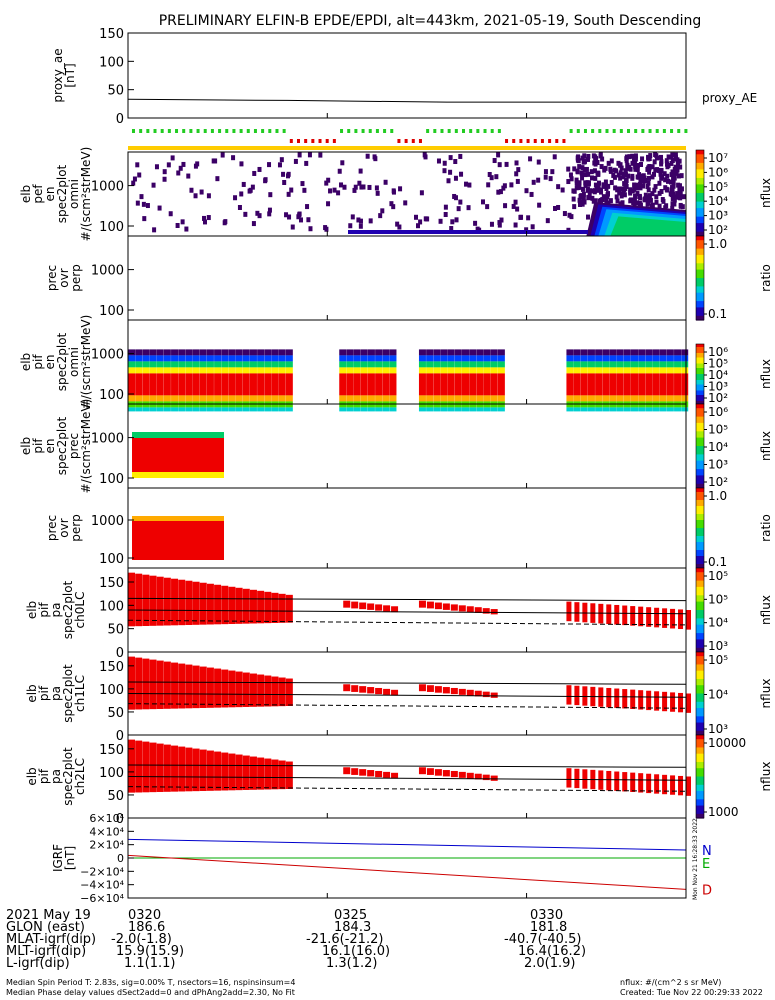 The image size is (775, 1000). I want to click on y-tick-label: 1000, so click(107, 521).